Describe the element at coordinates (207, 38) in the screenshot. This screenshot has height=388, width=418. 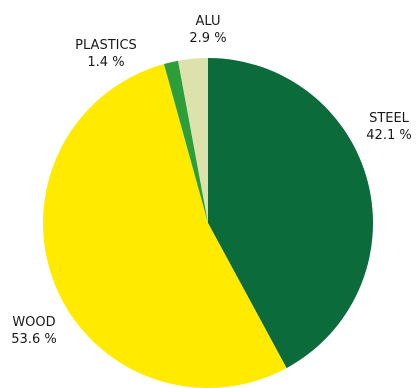
I see `label-alu-value: 2.9 %` at that location.